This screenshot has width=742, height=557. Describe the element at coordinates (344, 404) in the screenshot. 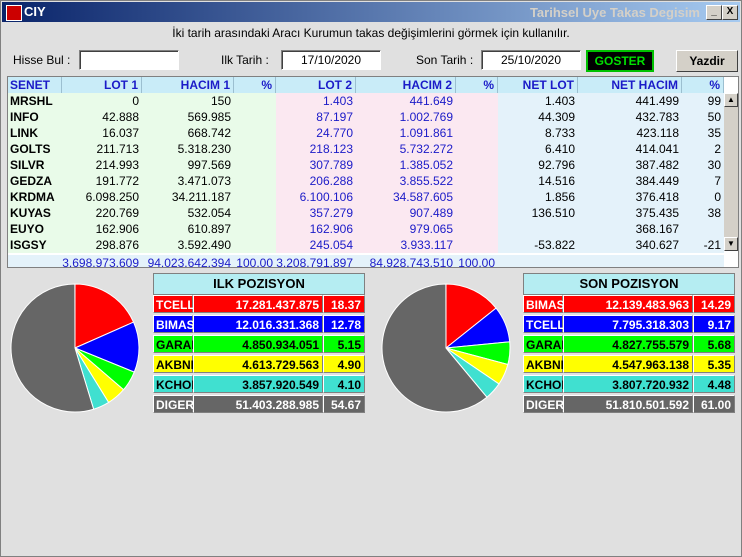

I see `pozisyon-pct: 54.67` at that location.